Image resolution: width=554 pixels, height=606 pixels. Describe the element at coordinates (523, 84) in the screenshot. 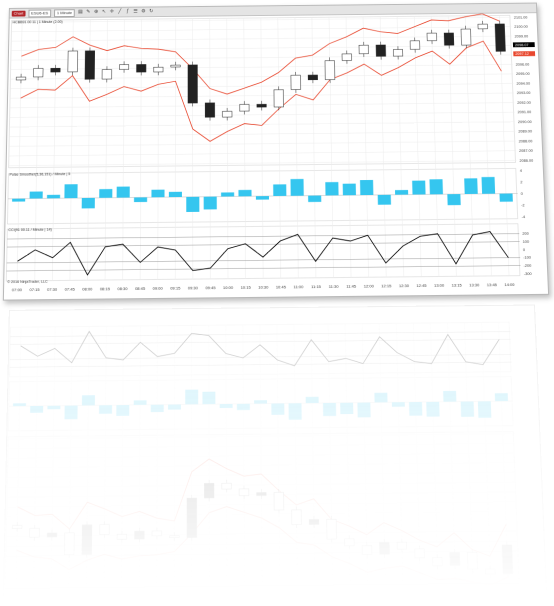

I see `price-y-tick-label: 2094.00` at that location.